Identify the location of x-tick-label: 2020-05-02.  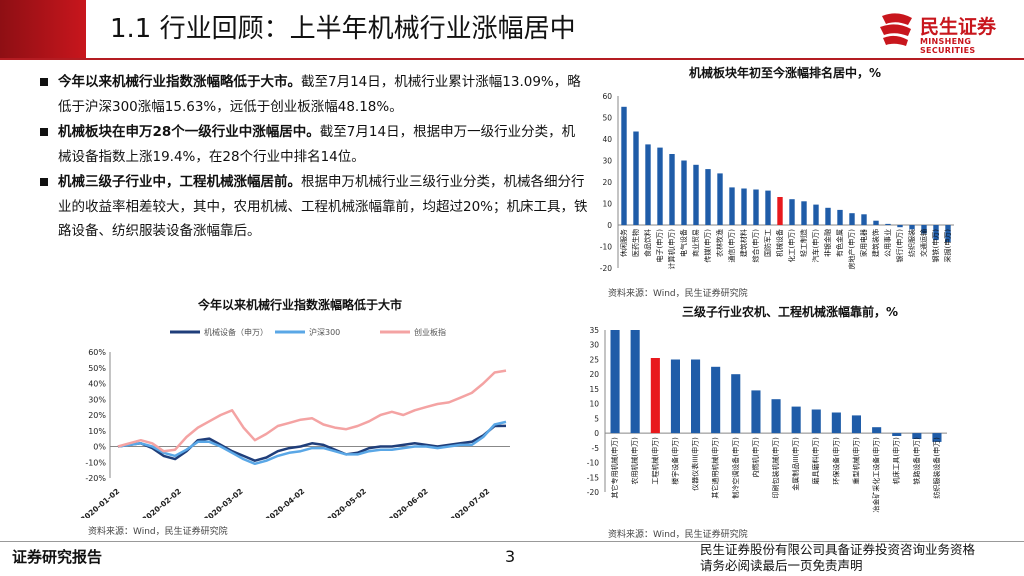
(346, 502).